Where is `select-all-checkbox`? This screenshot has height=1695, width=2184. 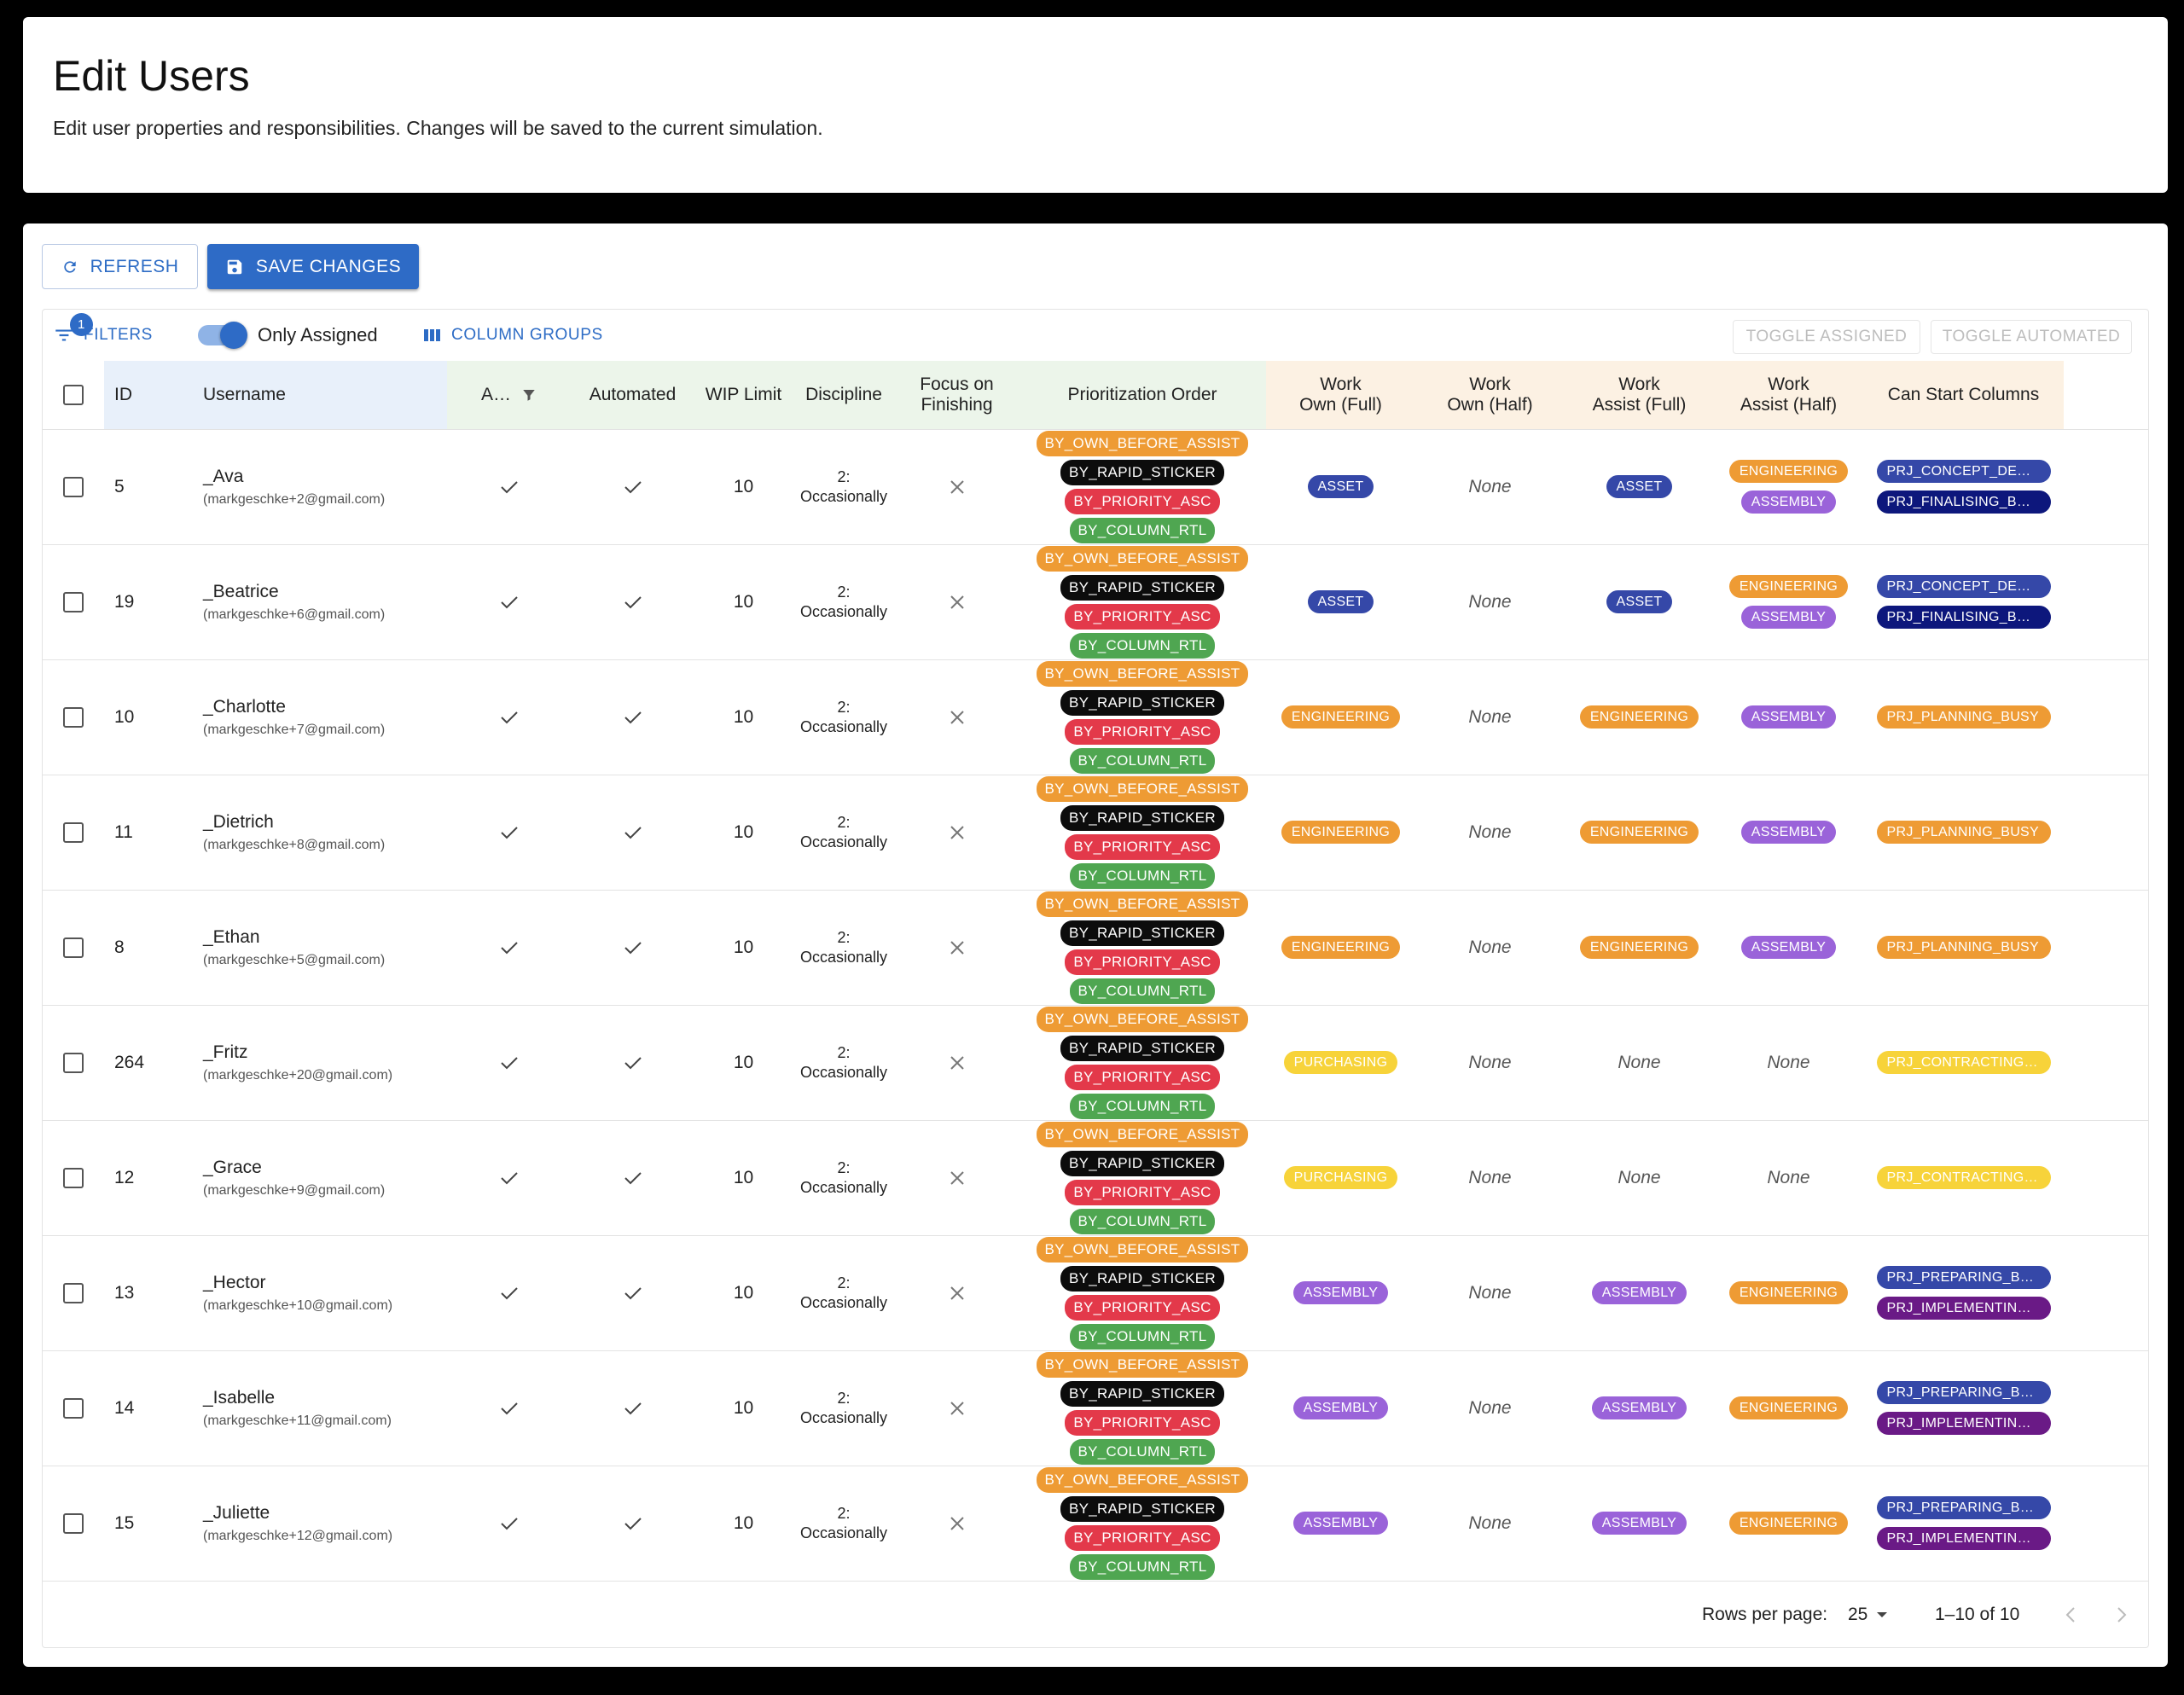
select-all-checkbox is located at coordinates (74, 395).